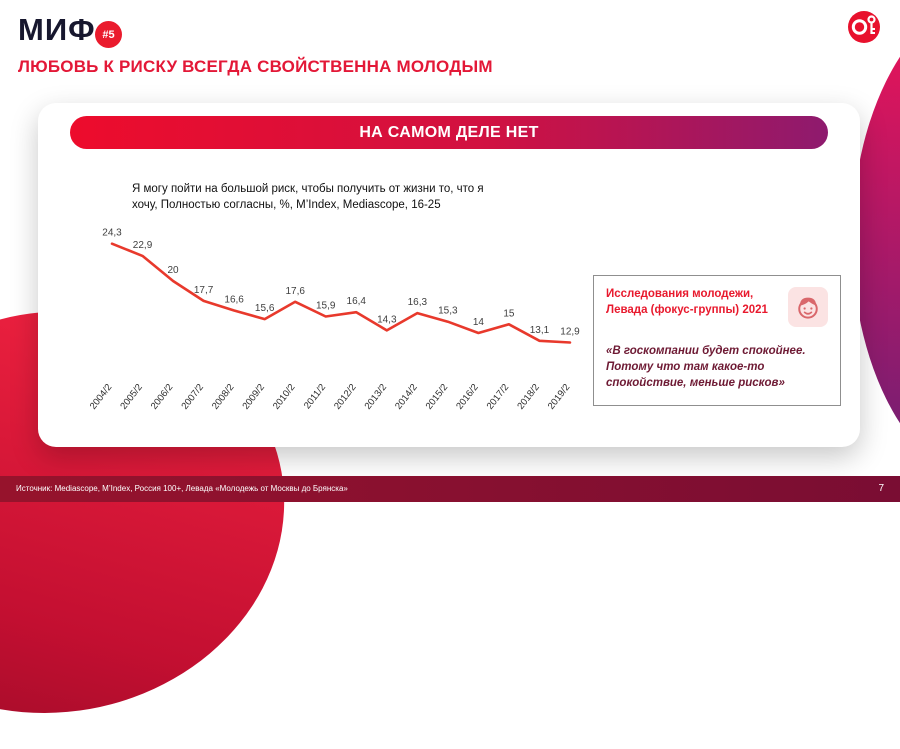 This screenshot has height=749, width=900. Describe the element at coordinates (406, 397) in the screenshot. I see `svg-text: 2014/2` at that location.